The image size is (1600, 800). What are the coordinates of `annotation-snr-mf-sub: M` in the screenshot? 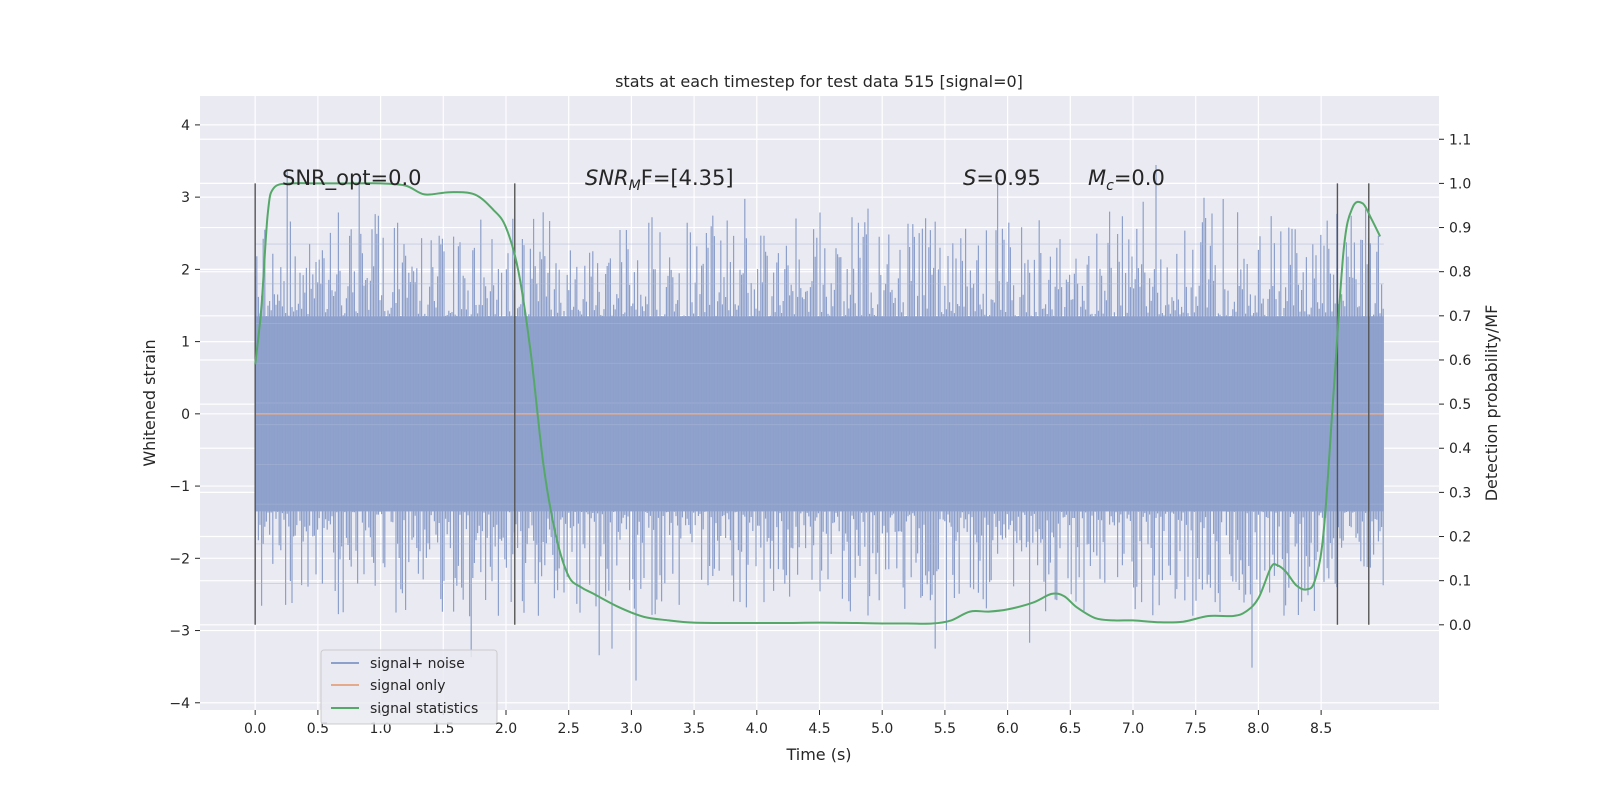 It's located at (635, 186).